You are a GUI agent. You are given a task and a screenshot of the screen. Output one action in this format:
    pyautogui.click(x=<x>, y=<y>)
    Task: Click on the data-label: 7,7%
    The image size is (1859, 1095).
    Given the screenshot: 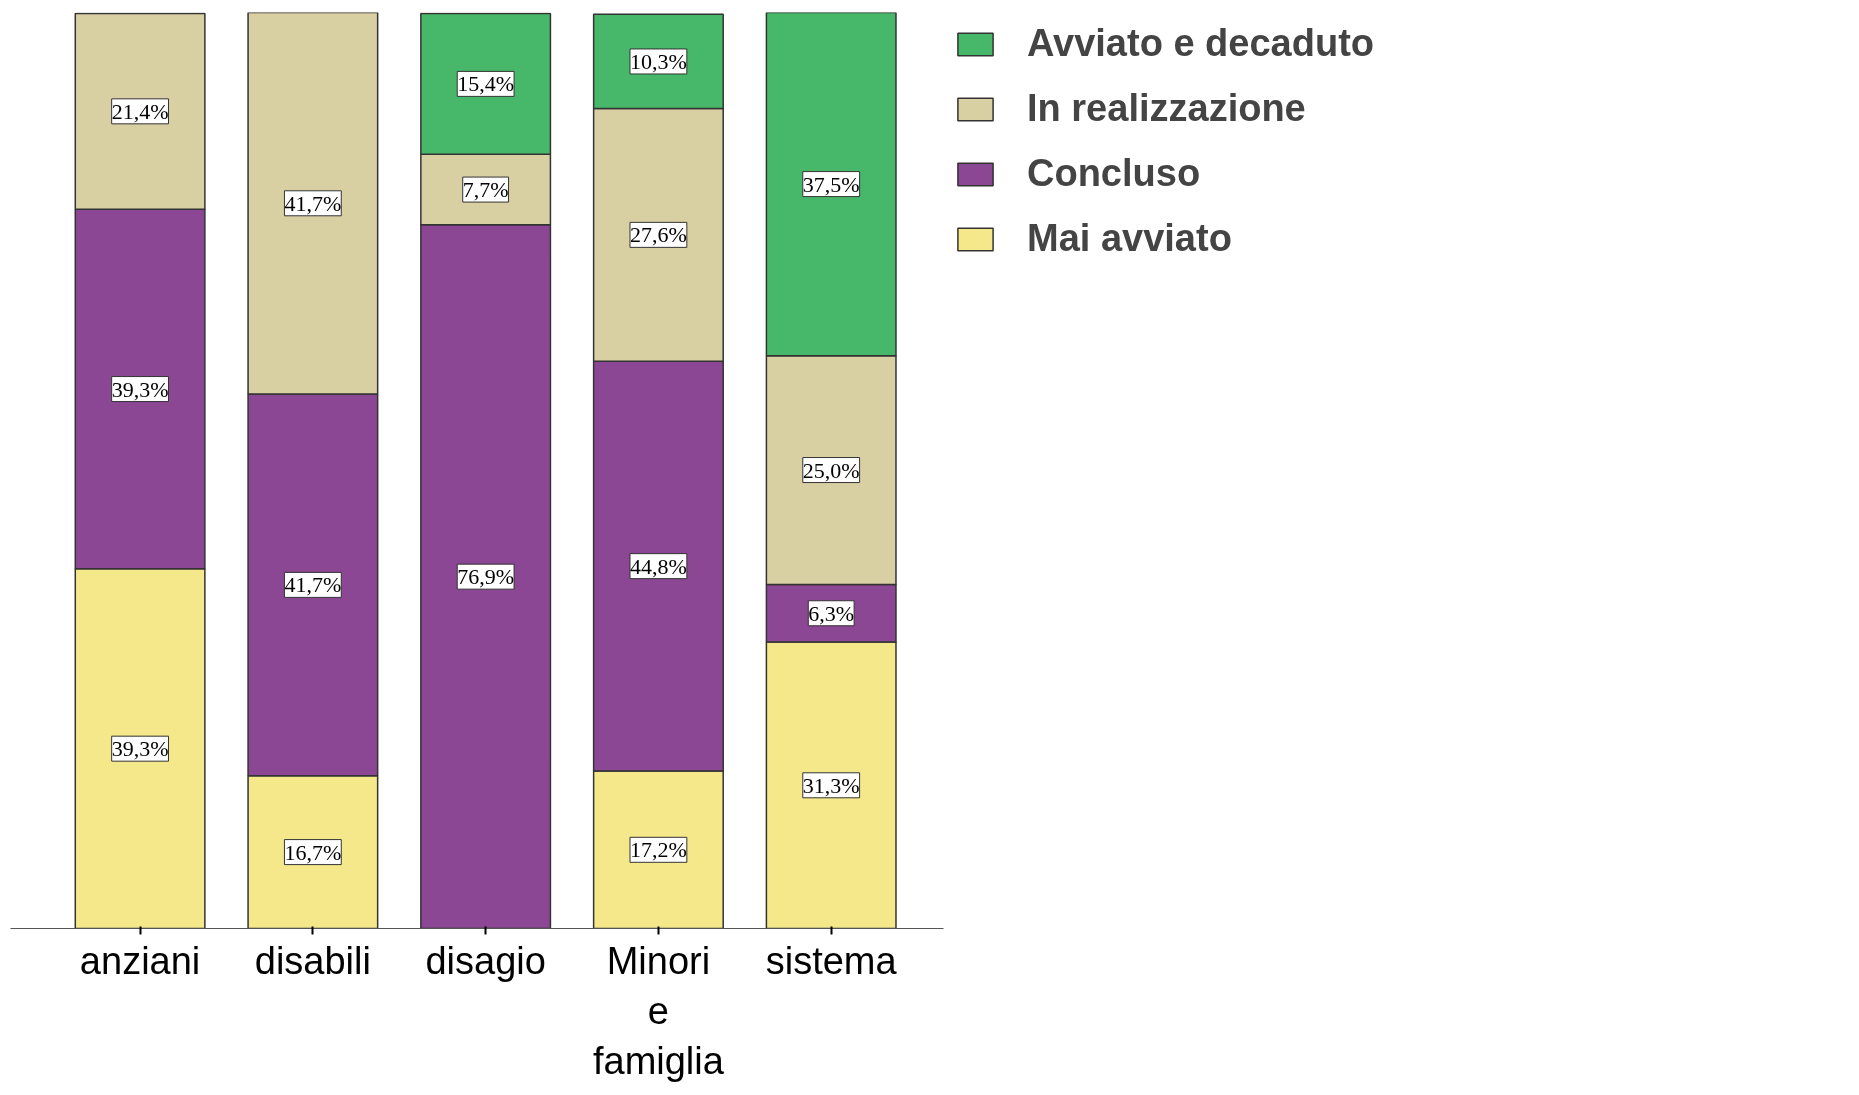 What is the action you would take?
    pyautogui.click(x=485, y=190)
    